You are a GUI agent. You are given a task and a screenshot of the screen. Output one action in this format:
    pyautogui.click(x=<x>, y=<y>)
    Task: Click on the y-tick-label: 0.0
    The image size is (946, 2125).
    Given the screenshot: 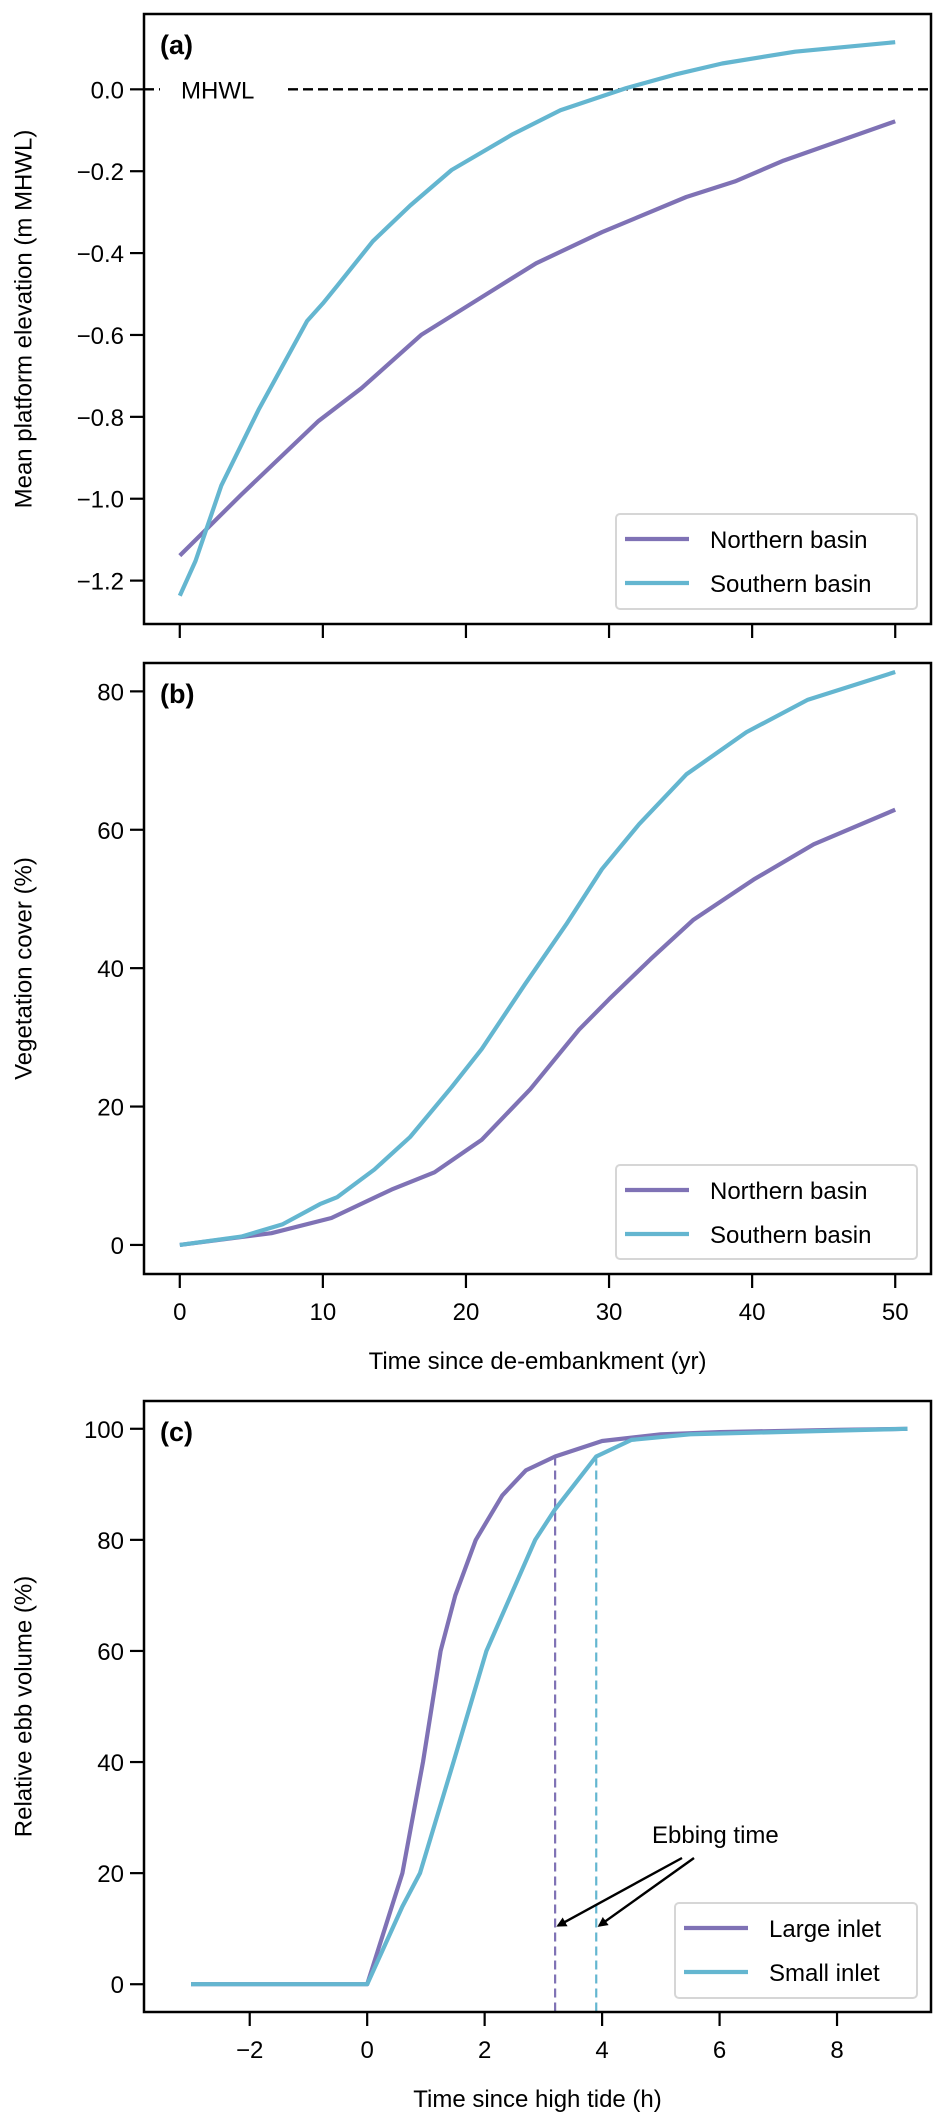 What is the action you would take?
    pyautogui.click(x=107, y=90)
    